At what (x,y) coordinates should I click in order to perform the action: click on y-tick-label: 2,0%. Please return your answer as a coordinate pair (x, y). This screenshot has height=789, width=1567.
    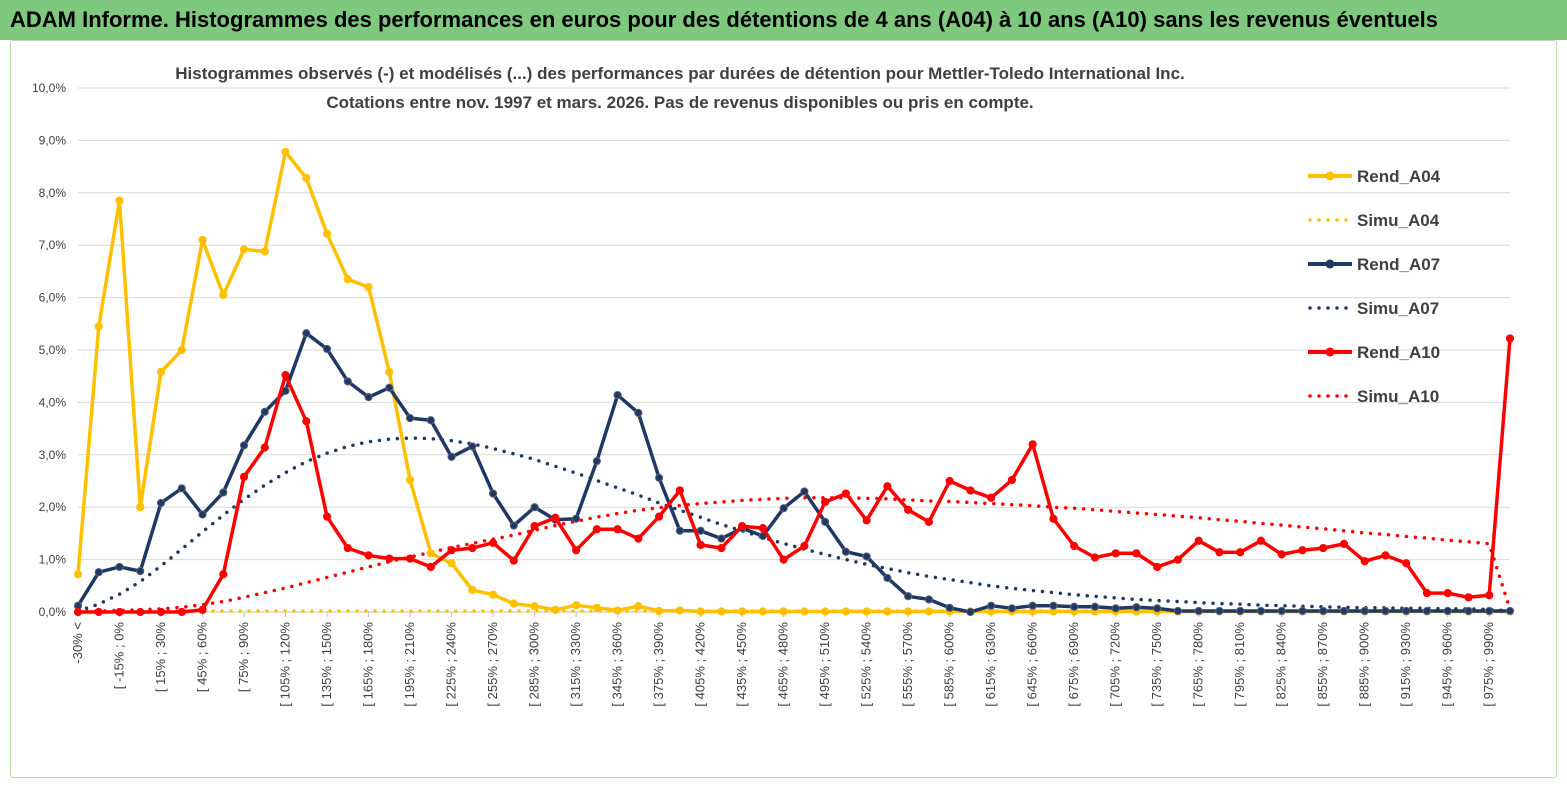
    Looking at the image, I should click on (53, 507).